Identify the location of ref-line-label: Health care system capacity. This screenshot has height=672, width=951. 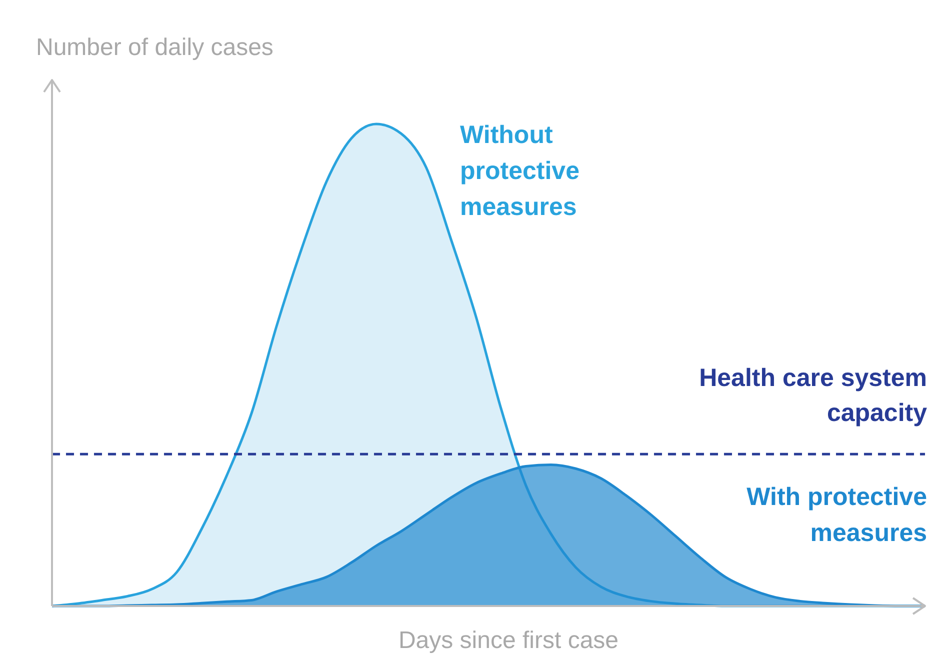
(813, 396).